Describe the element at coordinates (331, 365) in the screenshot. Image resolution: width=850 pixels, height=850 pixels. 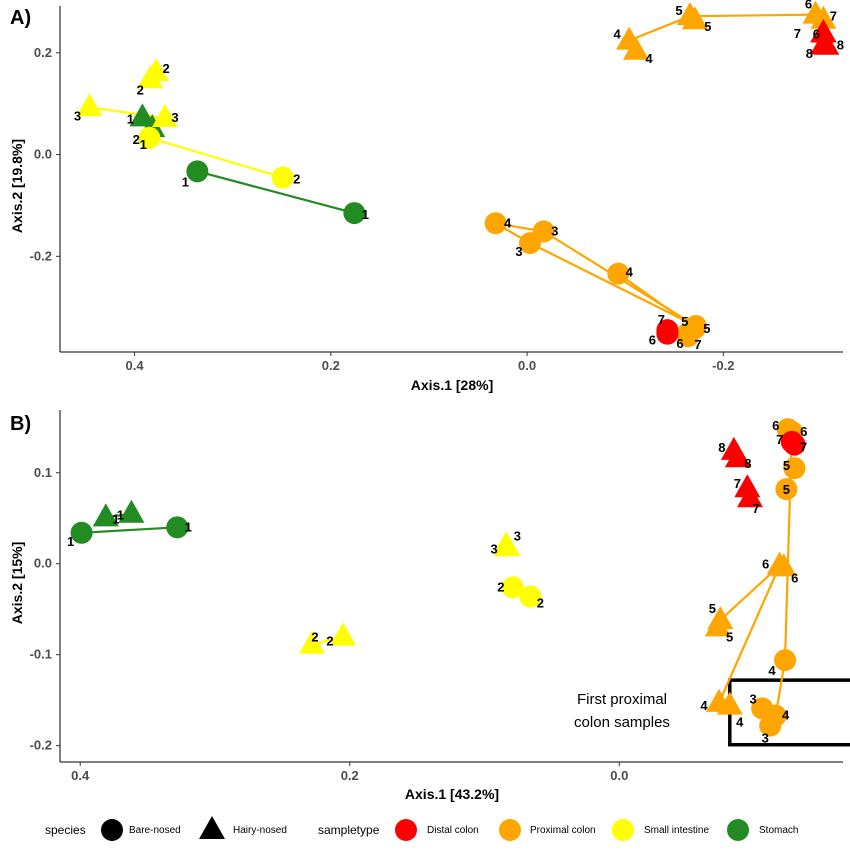
I see `panel-a-x-tick-label: 0.2` at that location.